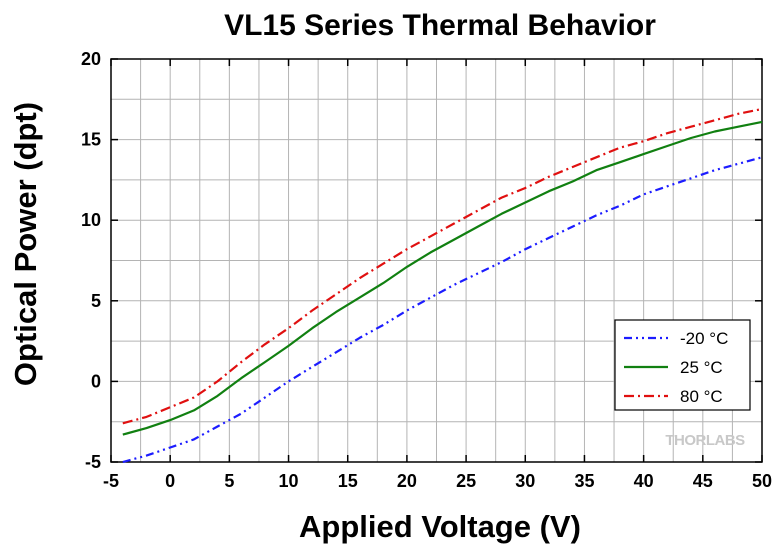  Describe the element at coordinates (440, 526) in the screenshot. I see `x-axis-label: Applied Voltage (V)` at that location.